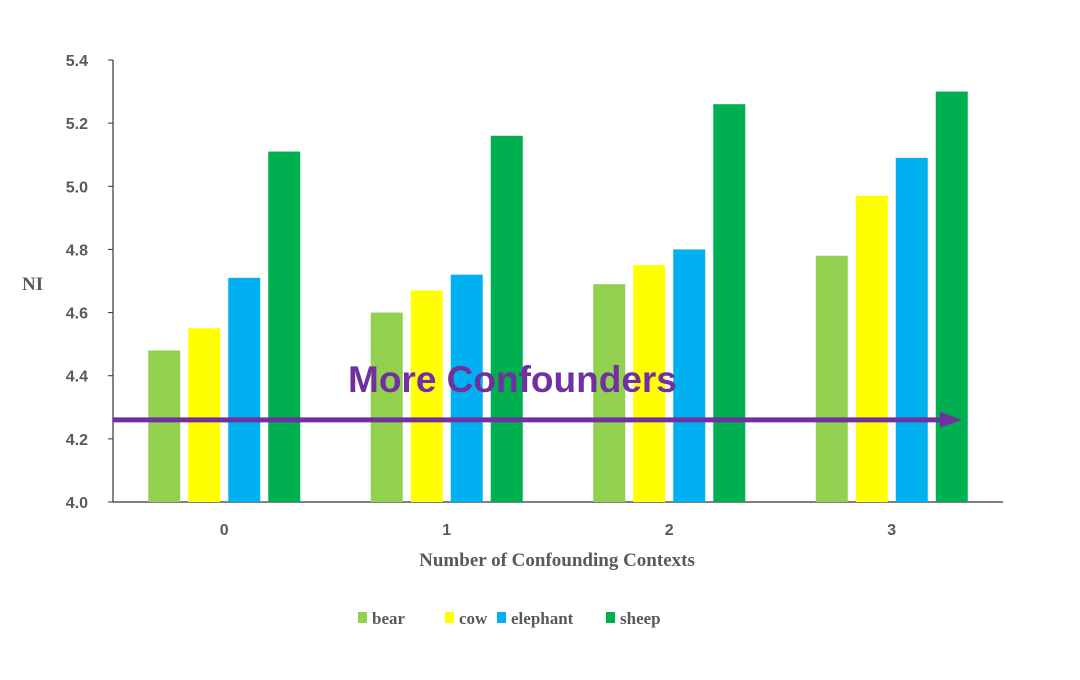 This screenshot has height=680, width=1080. I want to click on y-tick-label: 4.0, so click(77, 503).